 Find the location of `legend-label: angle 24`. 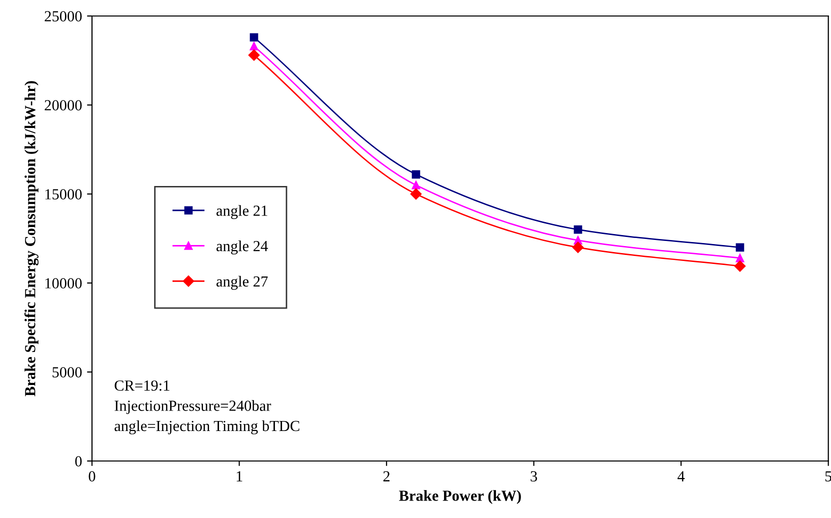

legend-label: angle 24 is located at coordinates (242, 247).